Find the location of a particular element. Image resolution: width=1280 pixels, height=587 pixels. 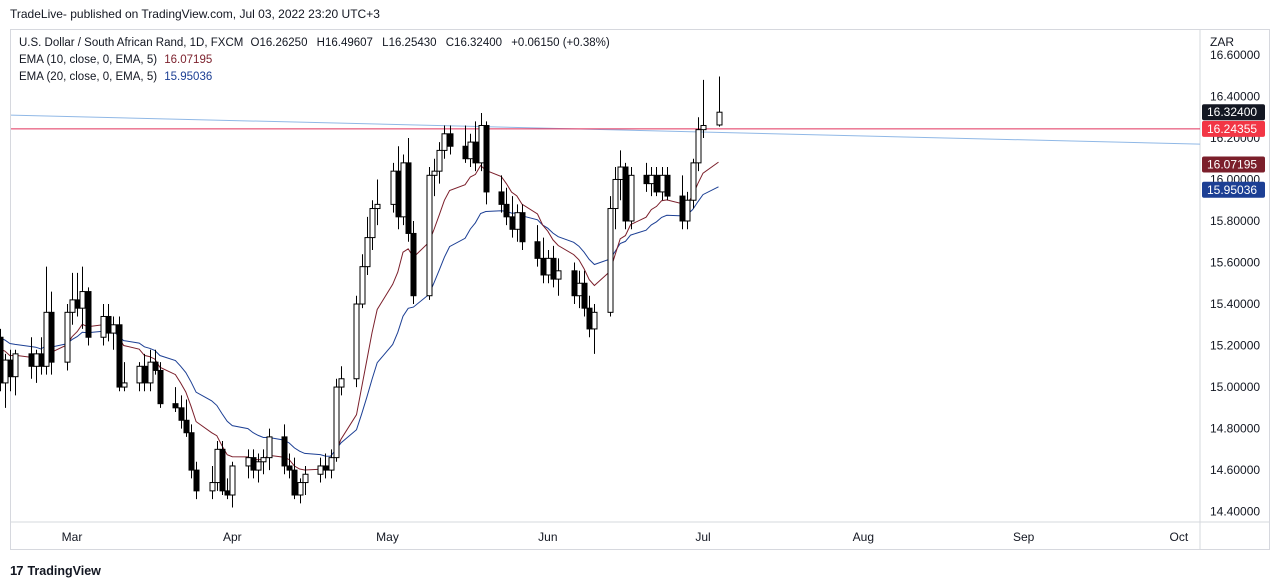

trend-line is located at coordinates (605, 129).